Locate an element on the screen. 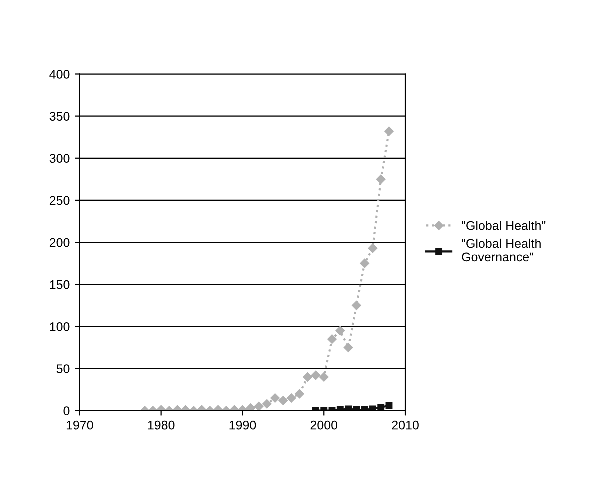 The width and height of the screenshot is (592, 495). x-tick-label: 1980 is located at coordinates (161, 425).